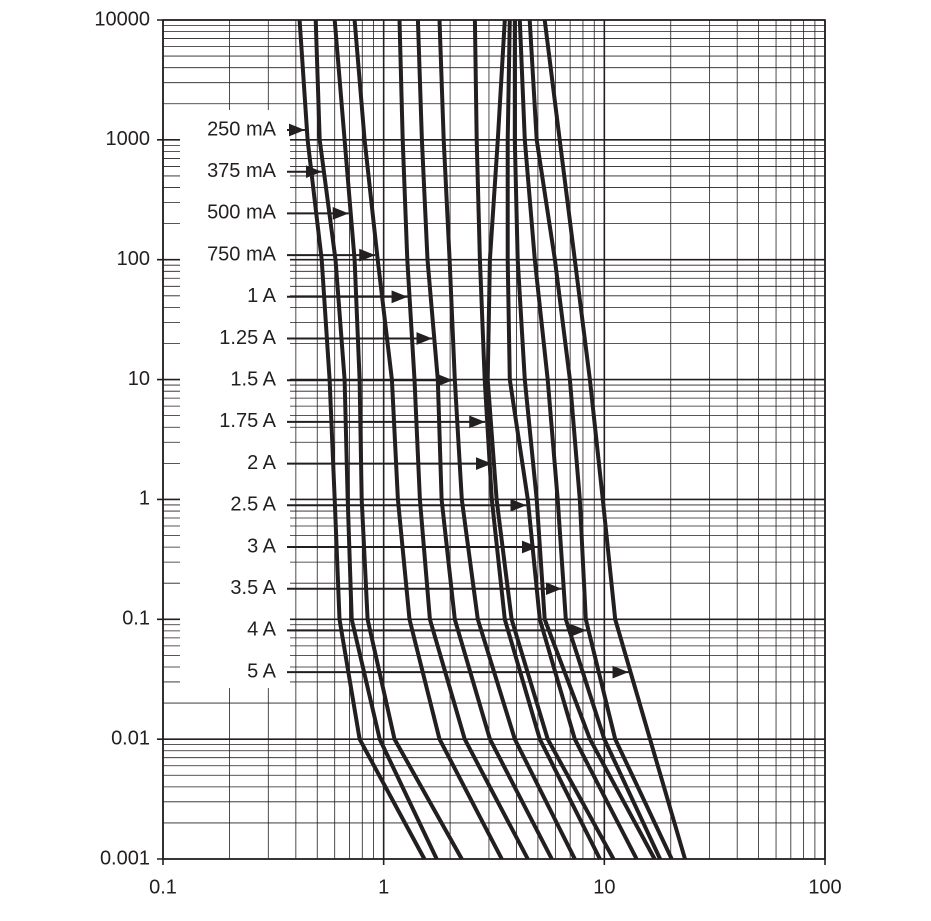 This screenshot has width=931, height=921. Describe the element at coordinates (122, 19) in the screenshot. I see `y-tick-label: 10000` at that location.